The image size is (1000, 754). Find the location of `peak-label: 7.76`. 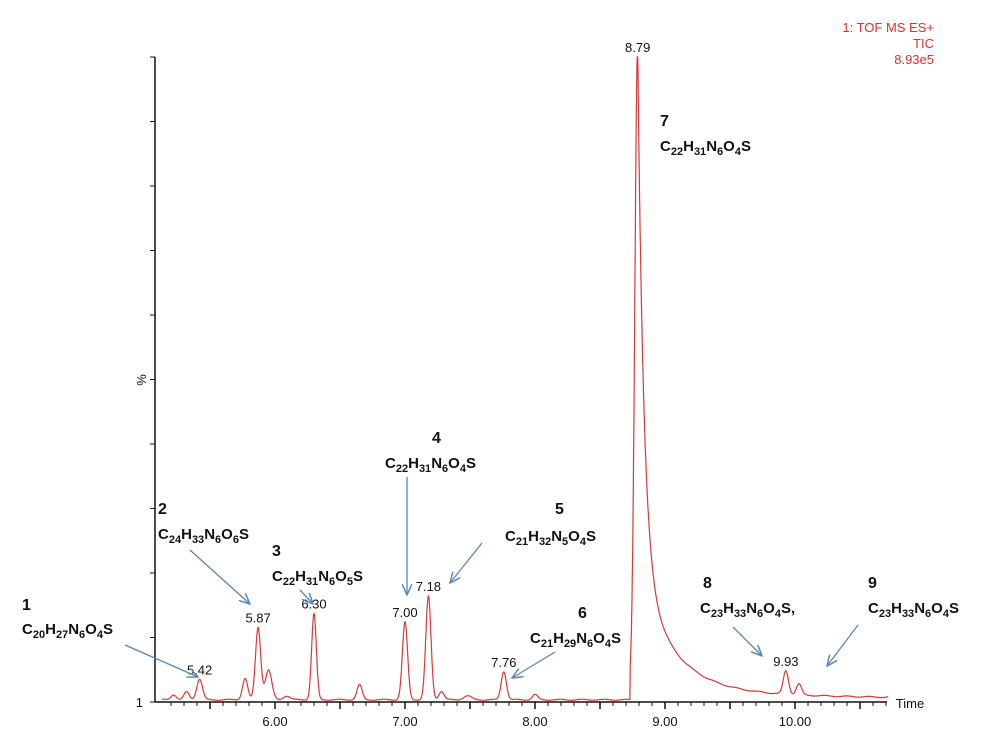

peak-label: 7.76 is located at coordinates (503, 662).